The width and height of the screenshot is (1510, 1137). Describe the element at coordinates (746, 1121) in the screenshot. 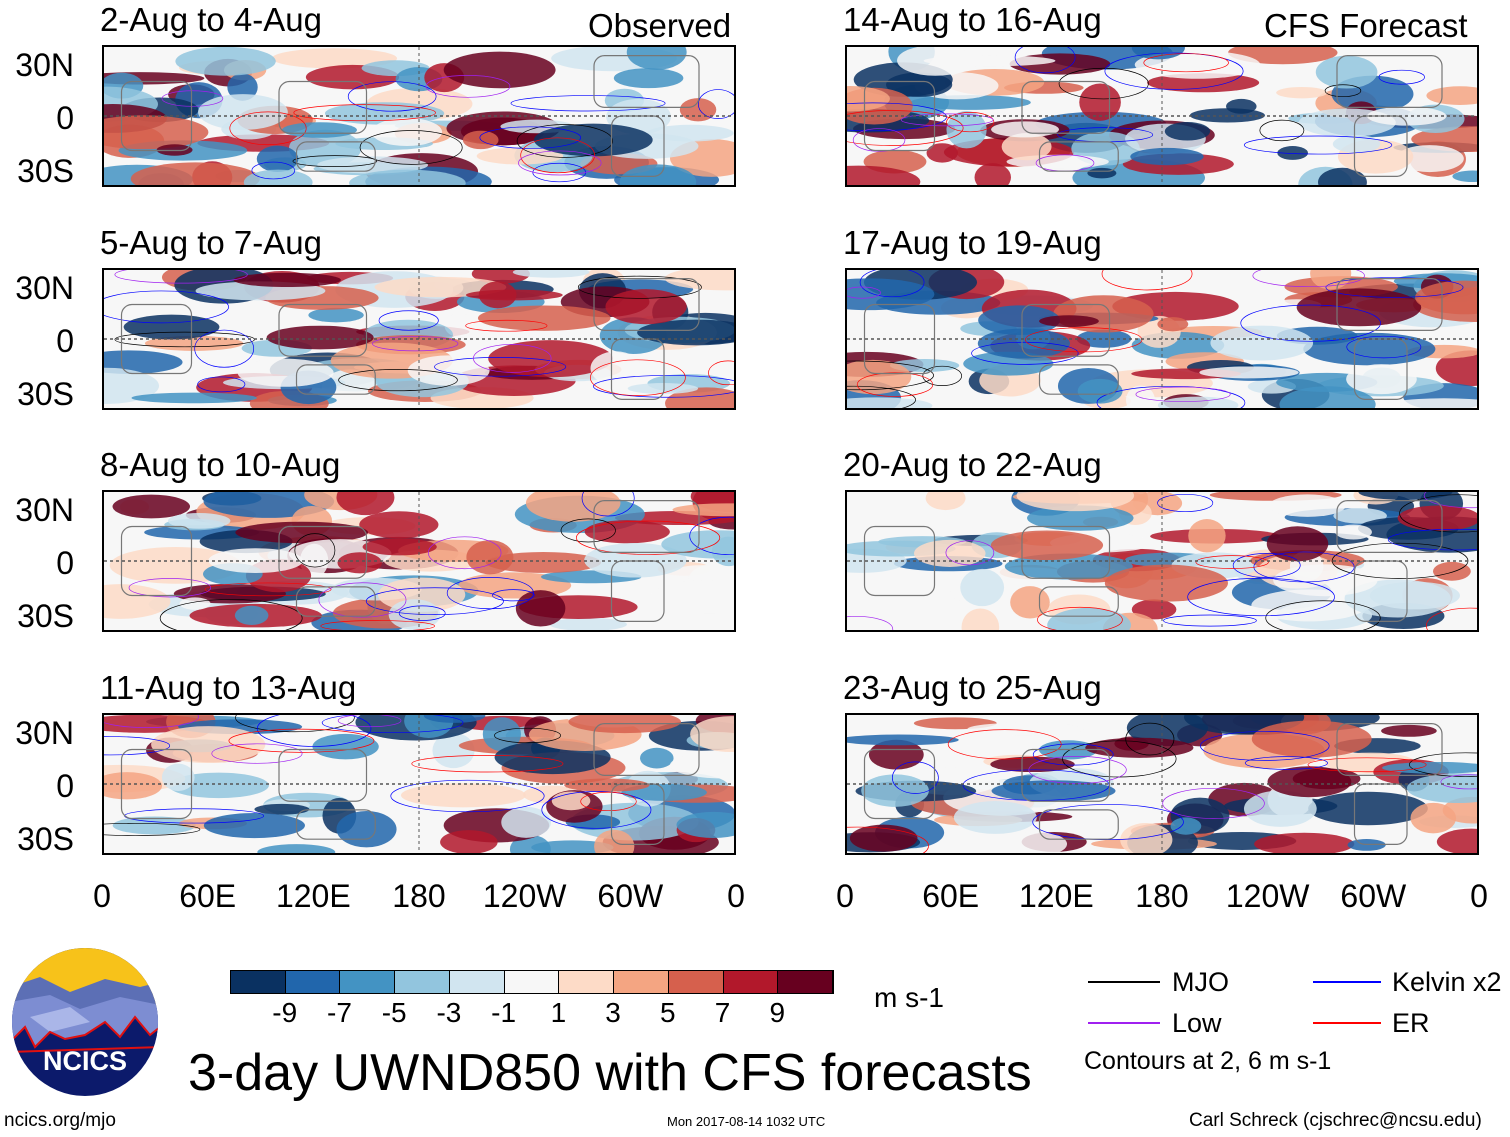

I see `timestamp: Mon 2017-08-14 1032 UTC` at that location.